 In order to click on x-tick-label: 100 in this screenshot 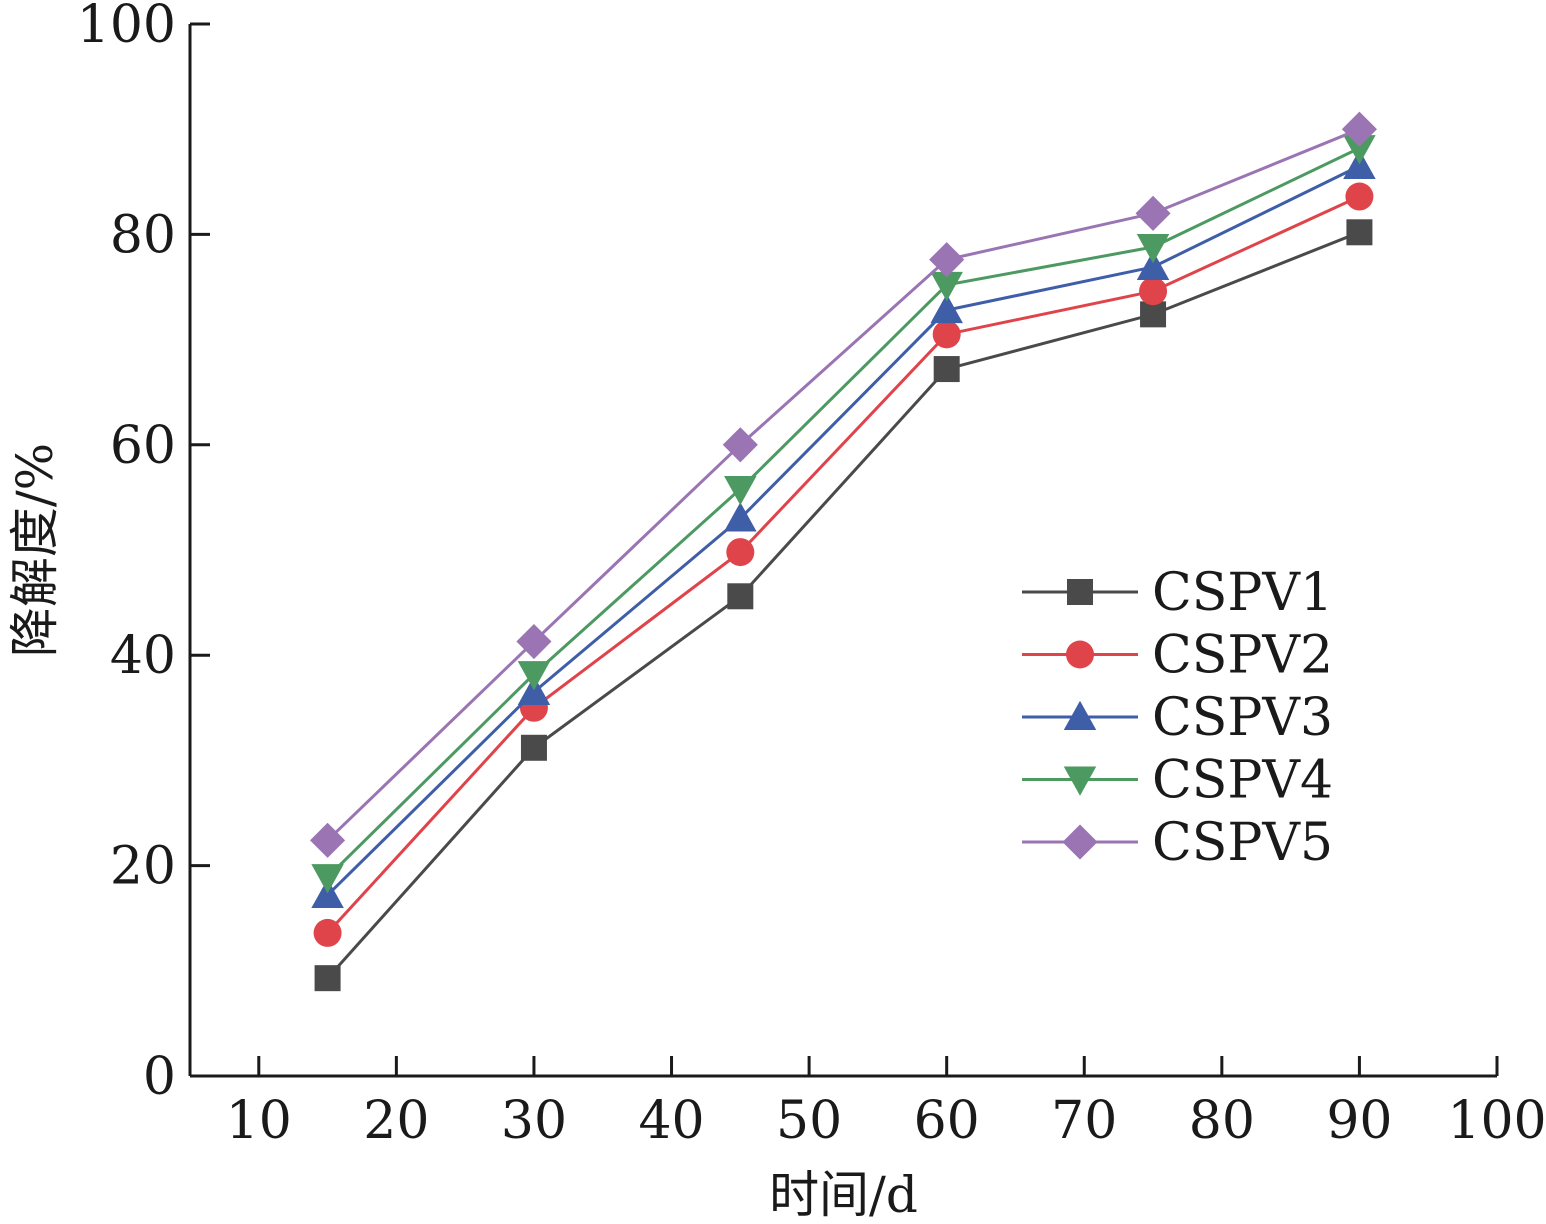, I will do `click(1496, 1121)`.